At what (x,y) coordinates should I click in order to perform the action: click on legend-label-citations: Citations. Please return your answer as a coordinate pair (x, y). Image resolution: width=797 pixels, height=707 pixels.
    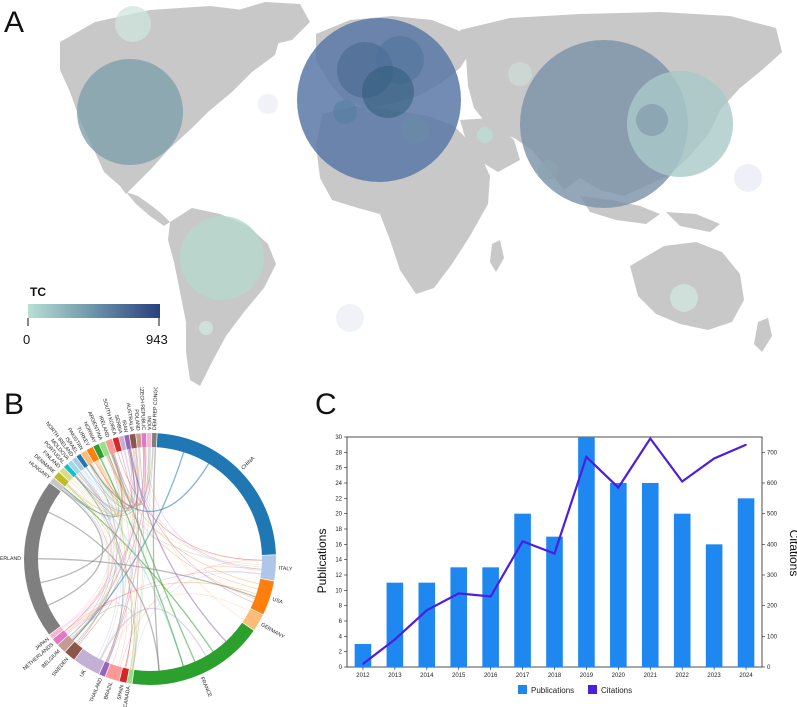
    Looking at the image, I should click on (616, 690).